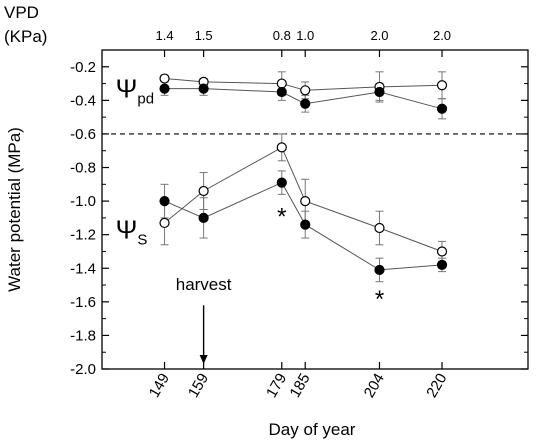  What do you see at coordinates (374, 386) in the screenshot?
I see `x-tick-label: 204` at bounding box center [374, 386].